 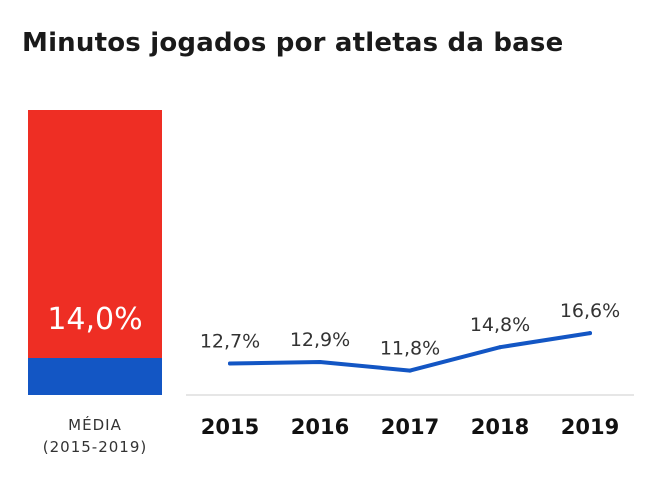 What do you see at coordinates (95, 319) in the screenshot?
I see `average-value-label: 14,0%` at bounding box center [95, 319].